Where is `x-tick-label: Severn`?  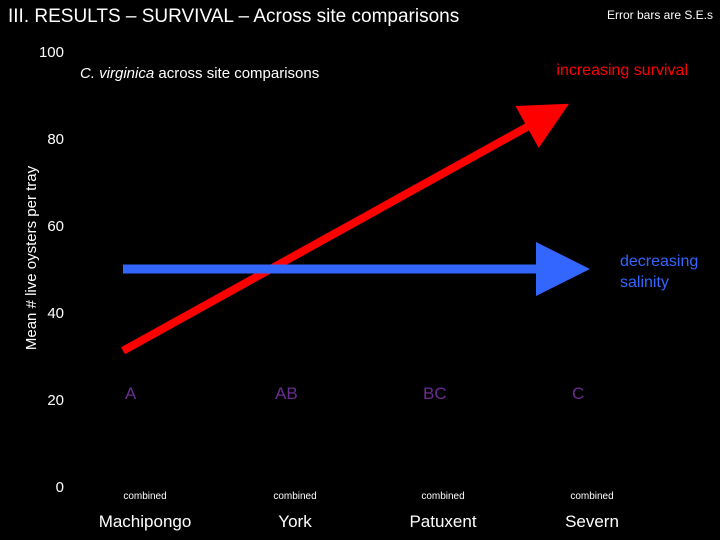 x-tick-label: Severn is located at coordinates (592, 521).